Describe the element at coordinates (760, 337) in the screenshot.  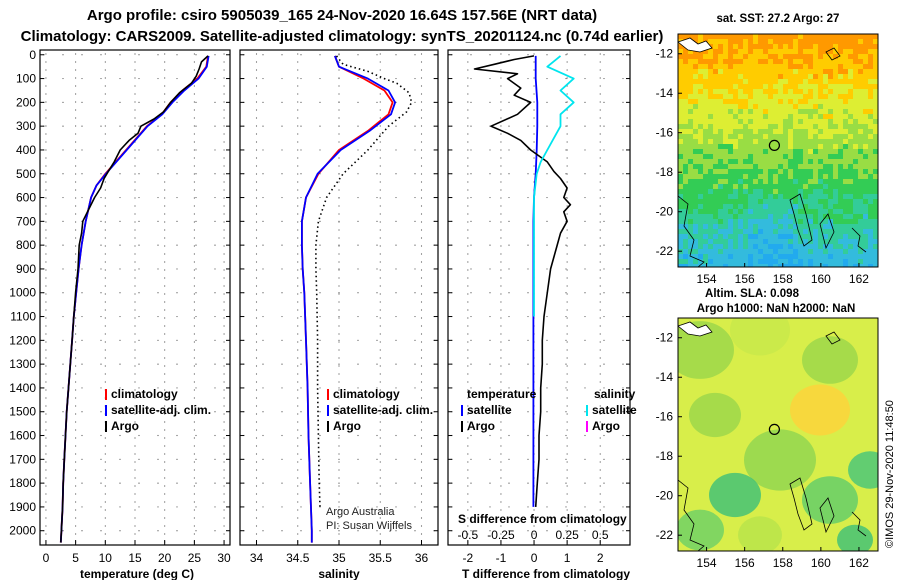
I see `sla-blob` at that location.